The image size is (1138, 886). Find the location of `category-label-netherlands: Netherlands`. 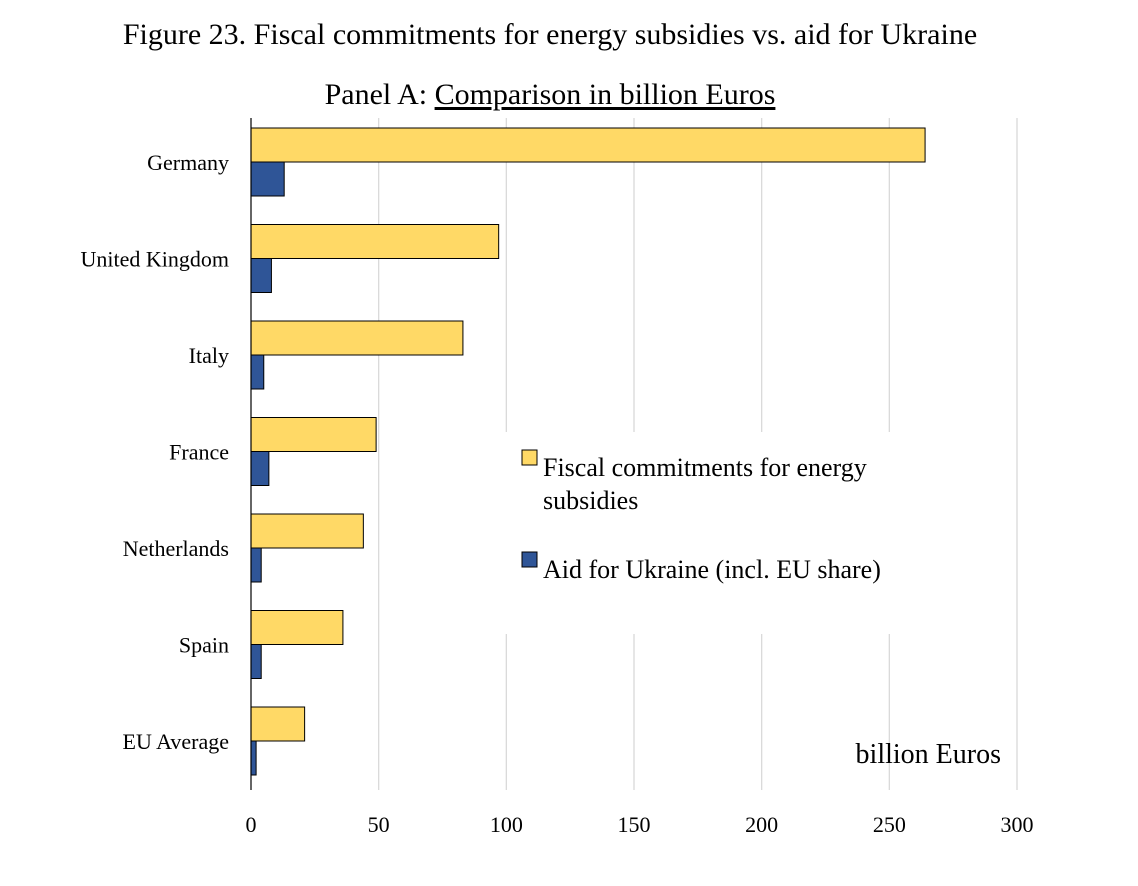

category-label-netherlands: Netherlands is located at coordinates (176, 548).